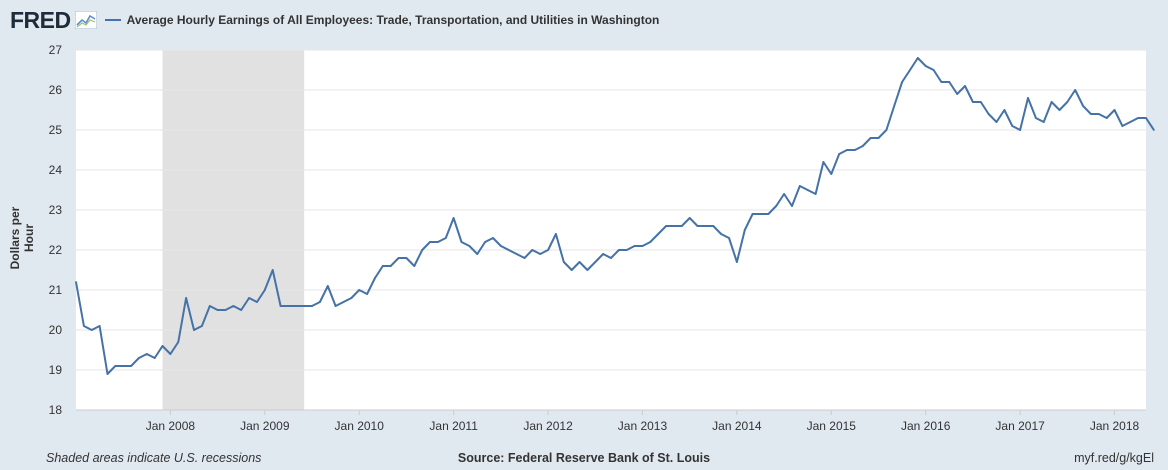  I want to click on short-url-link: myf.red/g/kgEl, so click(1114, 458).